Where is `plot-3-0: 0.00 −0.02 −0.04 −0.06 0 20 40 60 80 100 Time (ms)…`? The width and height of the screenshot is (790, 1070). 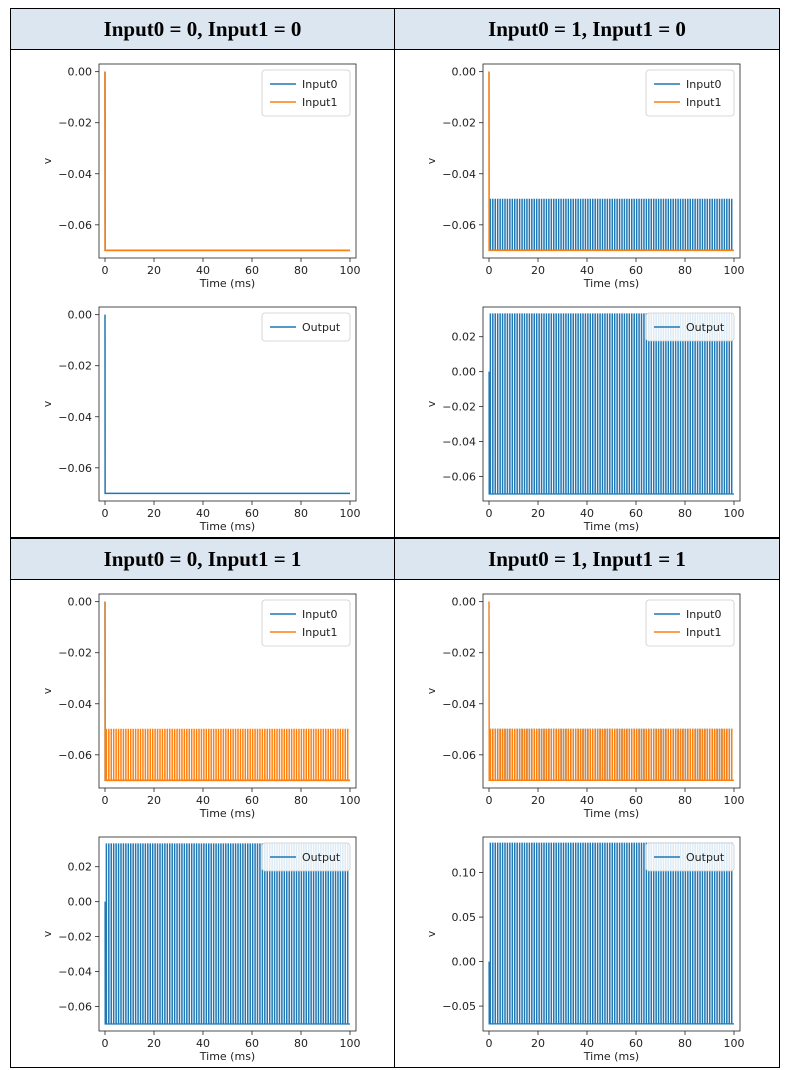 plot-3-0: 0.00 −0.02 −0.04 −0.06 0 20 40 60 80 100 Time (ms)… is located at coordinates (585, 706).